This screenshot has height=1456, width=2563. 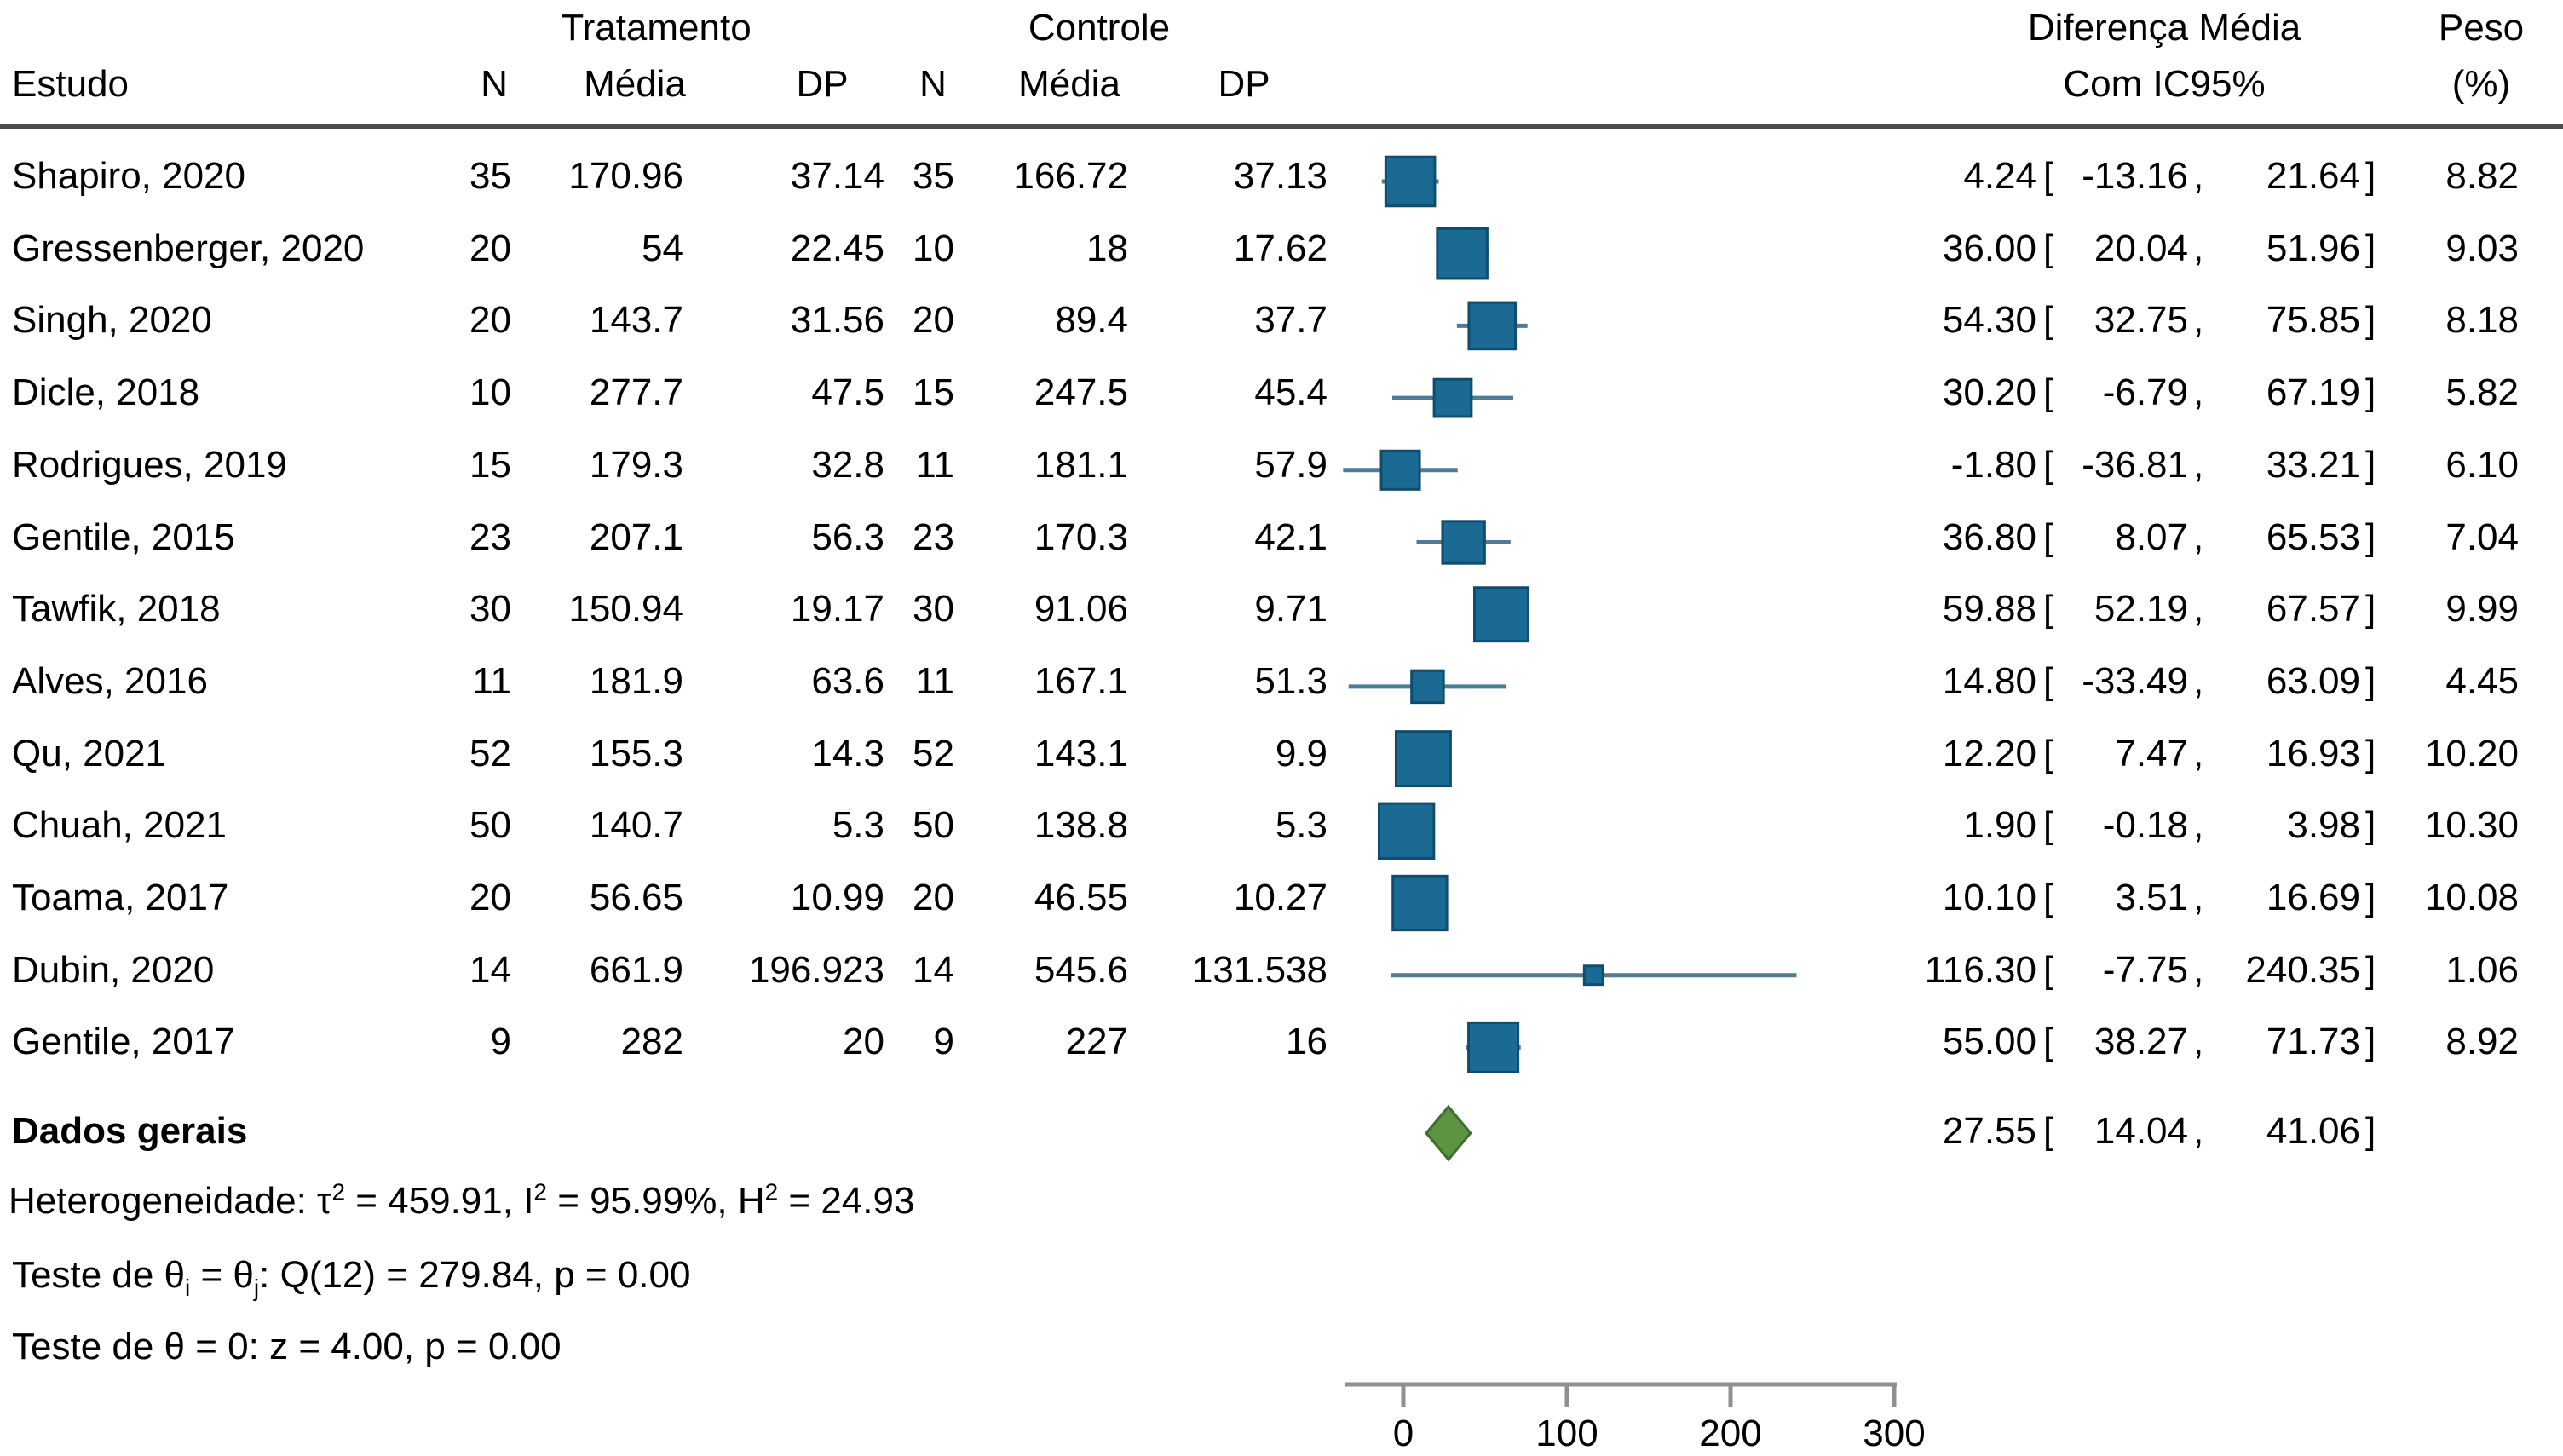 What do you see at coordinates (837, 320) in the screenshot?
I see `sd-treatment: 31.56` at bounding box center [837, 320].